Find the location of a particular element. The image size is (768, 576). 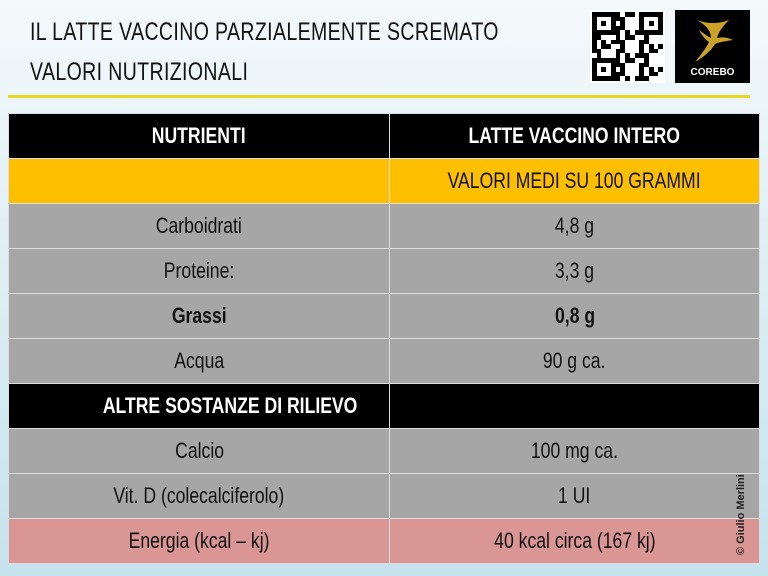

energy-name: Energia (kcal – kj) is located at coordinates (199, 540).